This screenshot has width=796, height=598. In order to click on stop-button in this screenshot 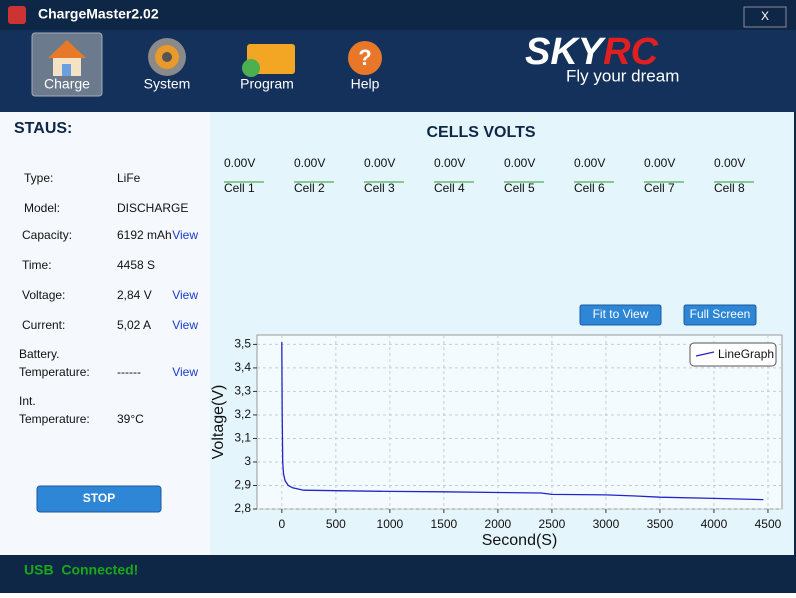, I will do `click(99, 499)`.